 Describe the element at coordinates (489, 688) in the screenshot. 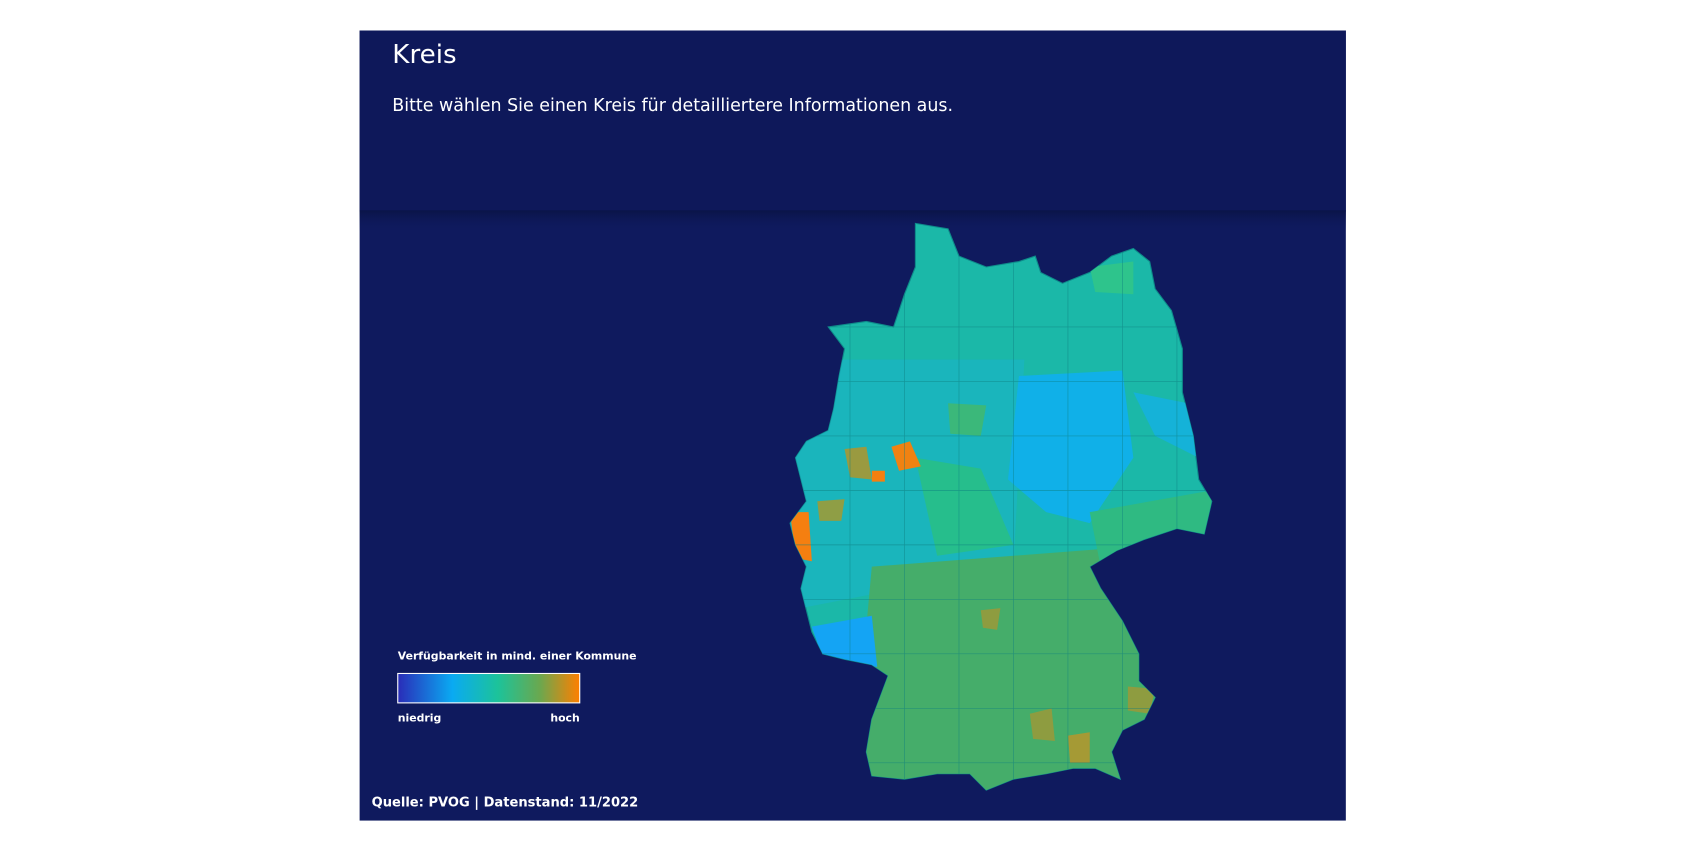

I see `legend-gradient` at that location.